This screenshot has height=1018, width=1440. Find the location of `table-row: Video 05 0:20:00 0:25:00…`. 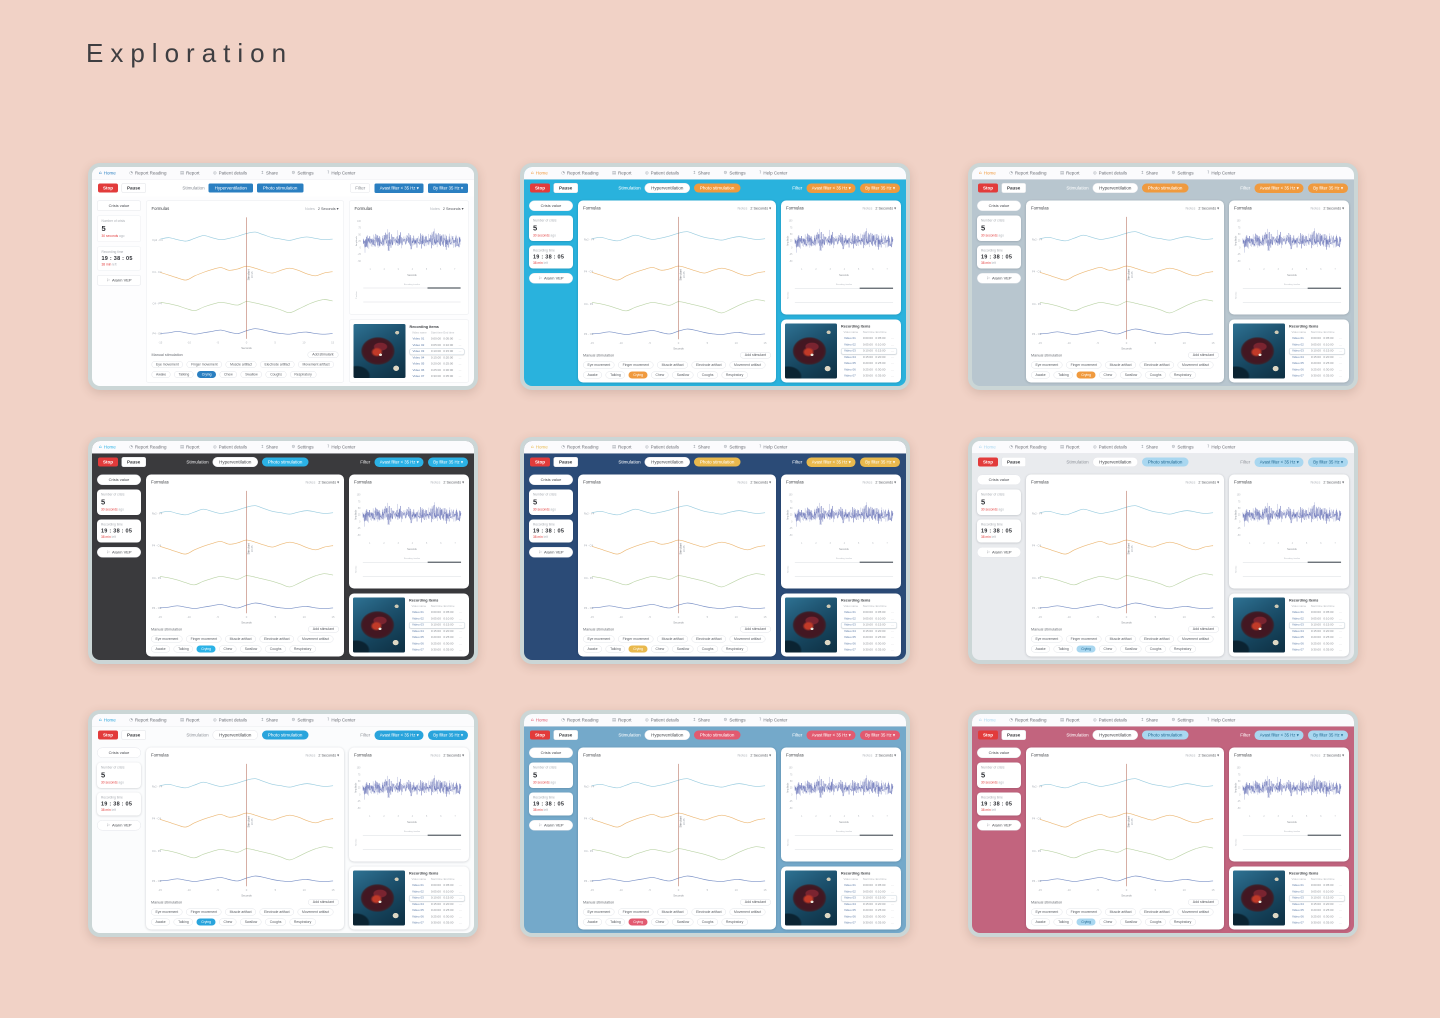

table-row: Video 05 0:20:00 0:25:00… is located at coordinates (1317, 638).